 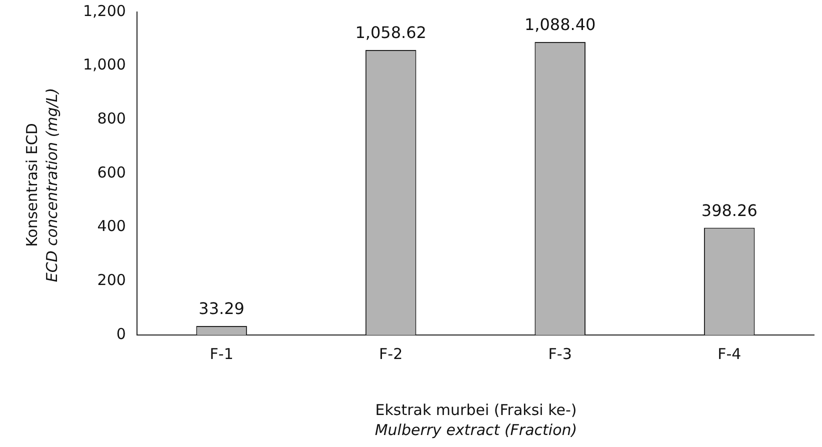 What do you see at coordinates (730, 353) in the screenshot?
I see `x-tick-label: F-4` at bounding box center [730, 353].